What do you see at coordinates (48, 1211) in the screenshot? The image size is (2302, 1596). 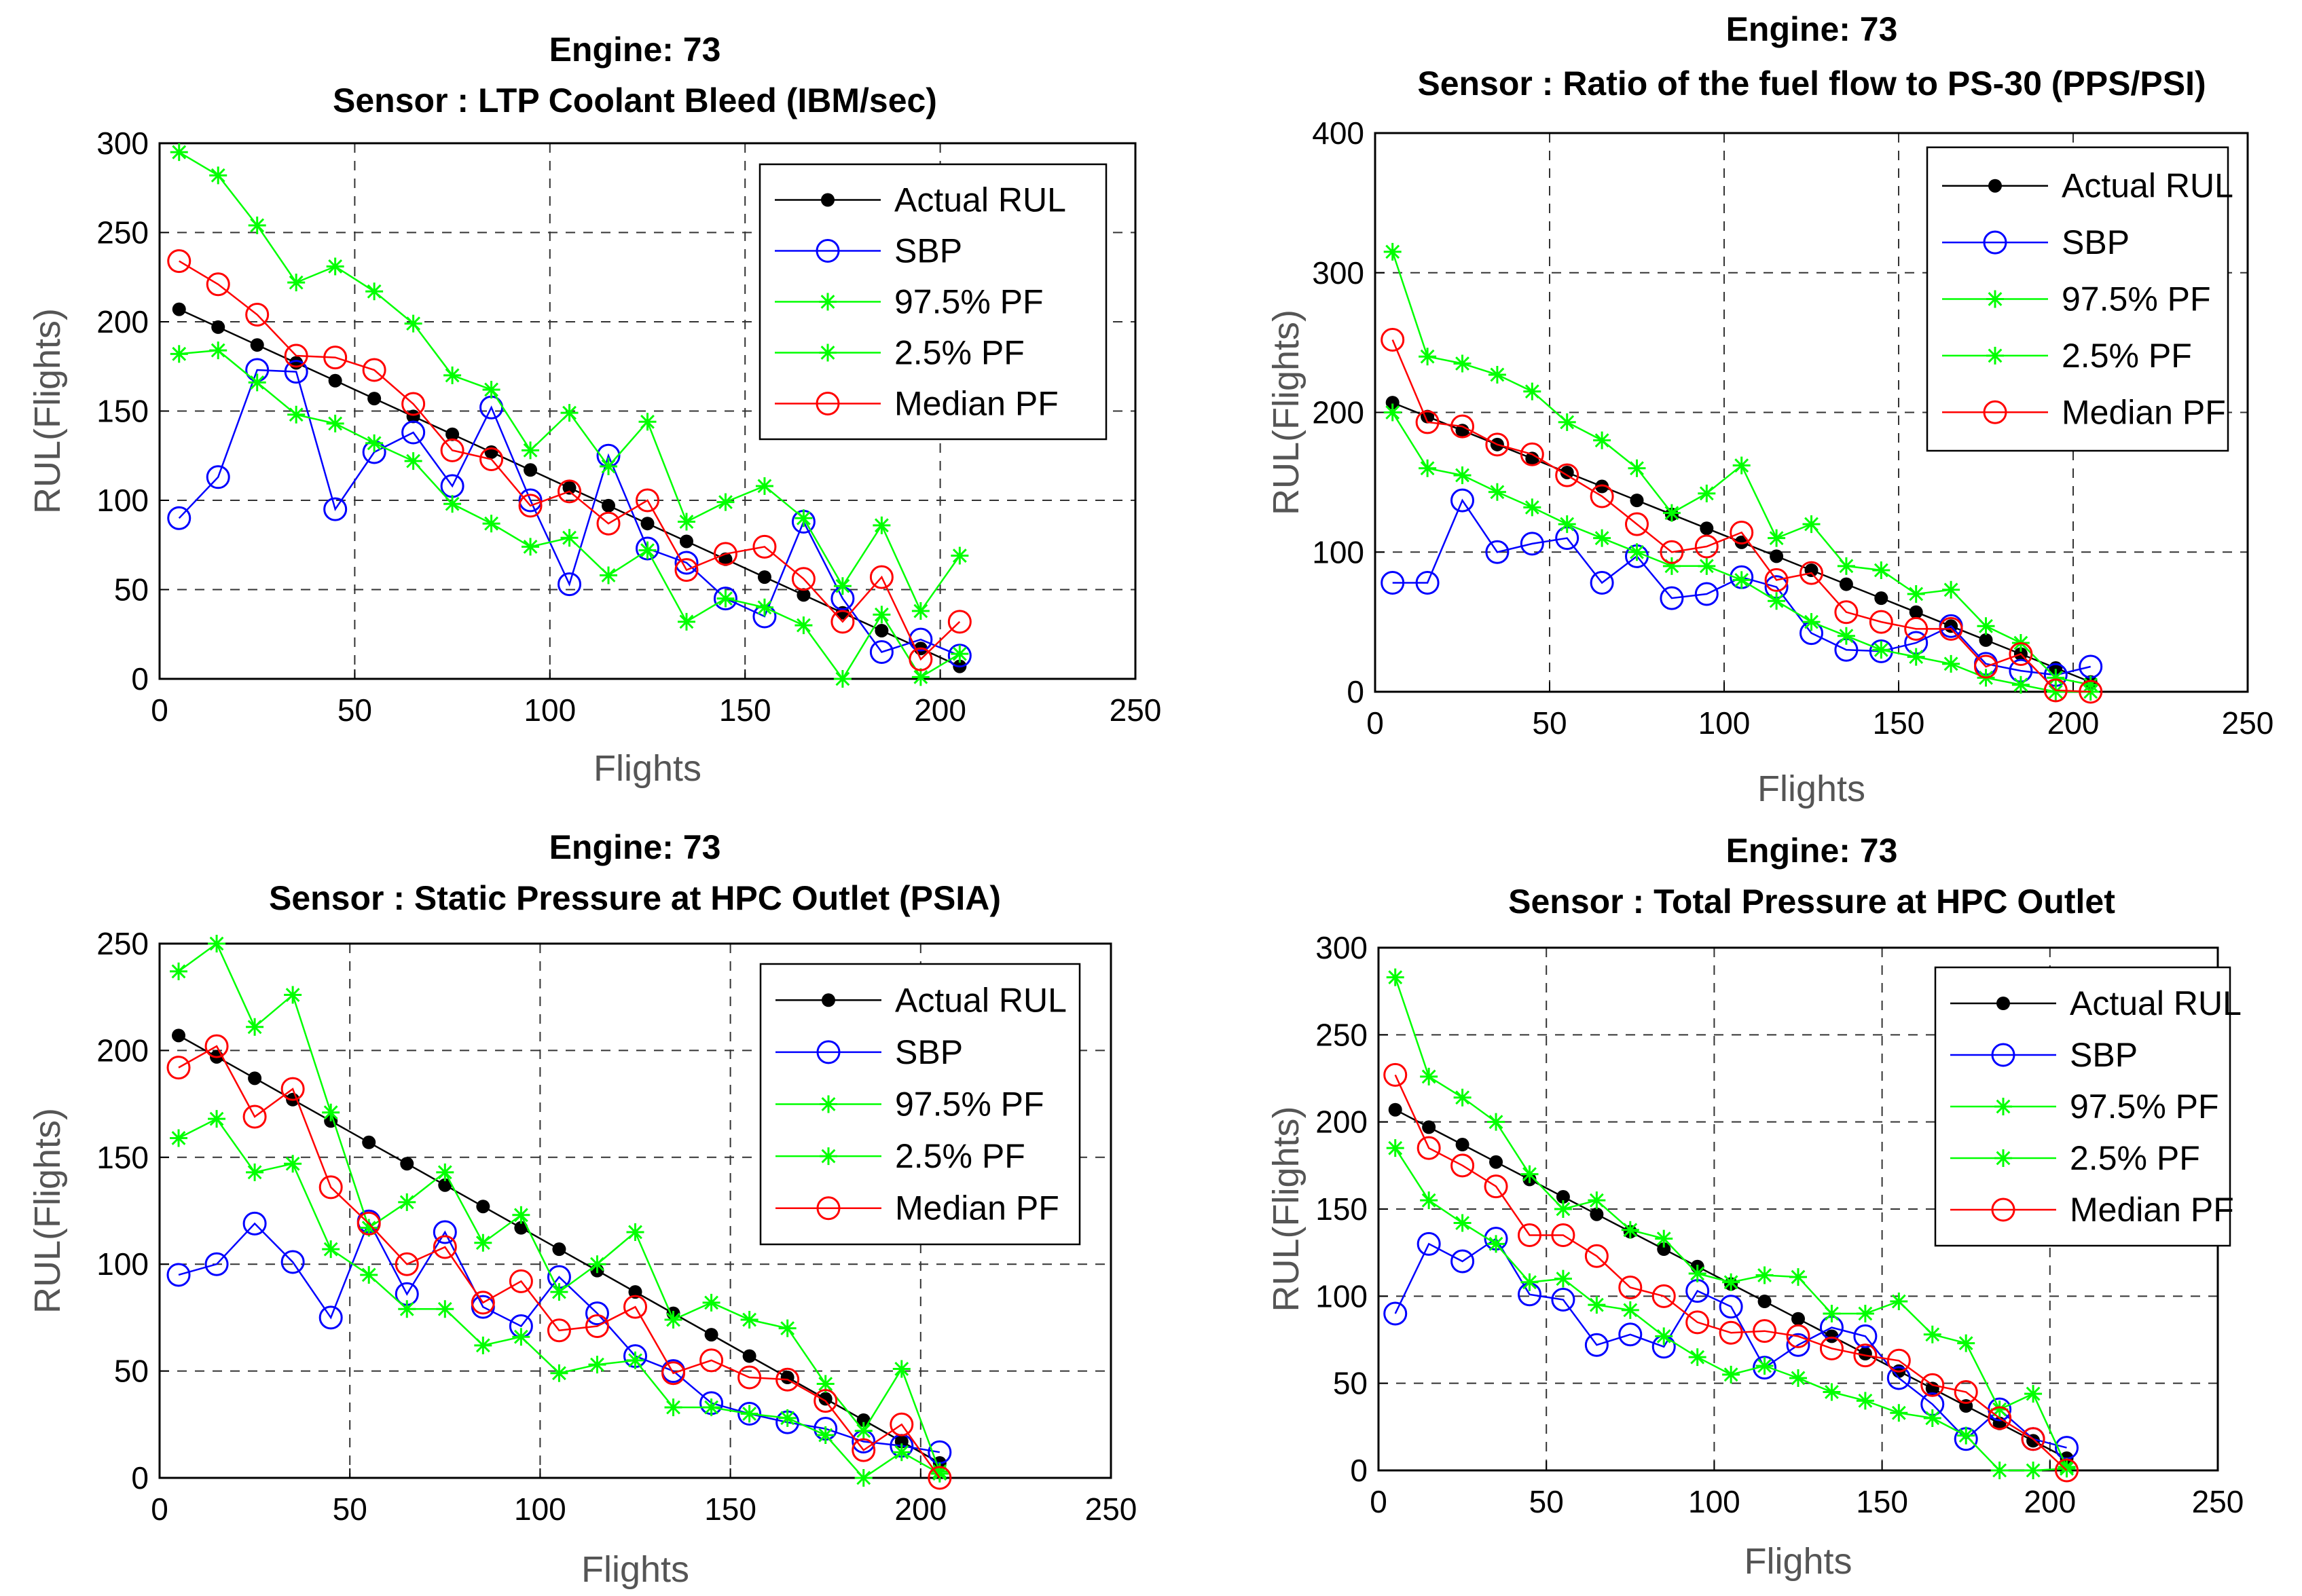 I see `y-axis-label: RUL(Flights)` at bounding box center [48, 1211].